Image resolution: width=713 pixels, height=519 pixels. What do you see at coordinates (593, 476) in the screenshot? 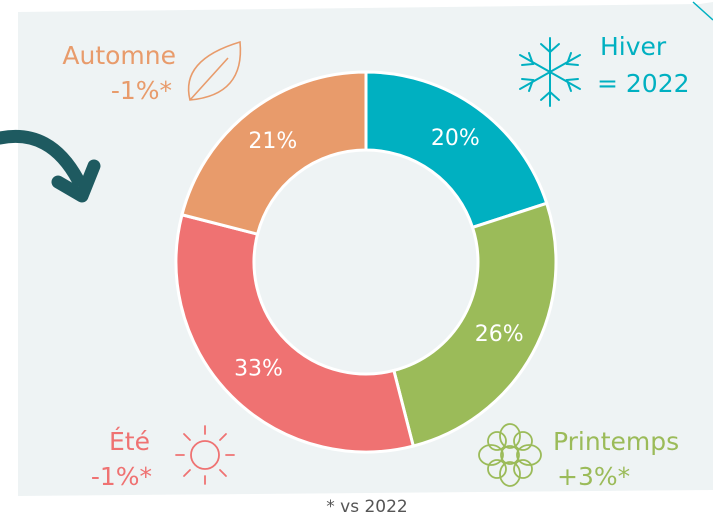
I see `change-label: +3%*` at bounding box center [593, 476].